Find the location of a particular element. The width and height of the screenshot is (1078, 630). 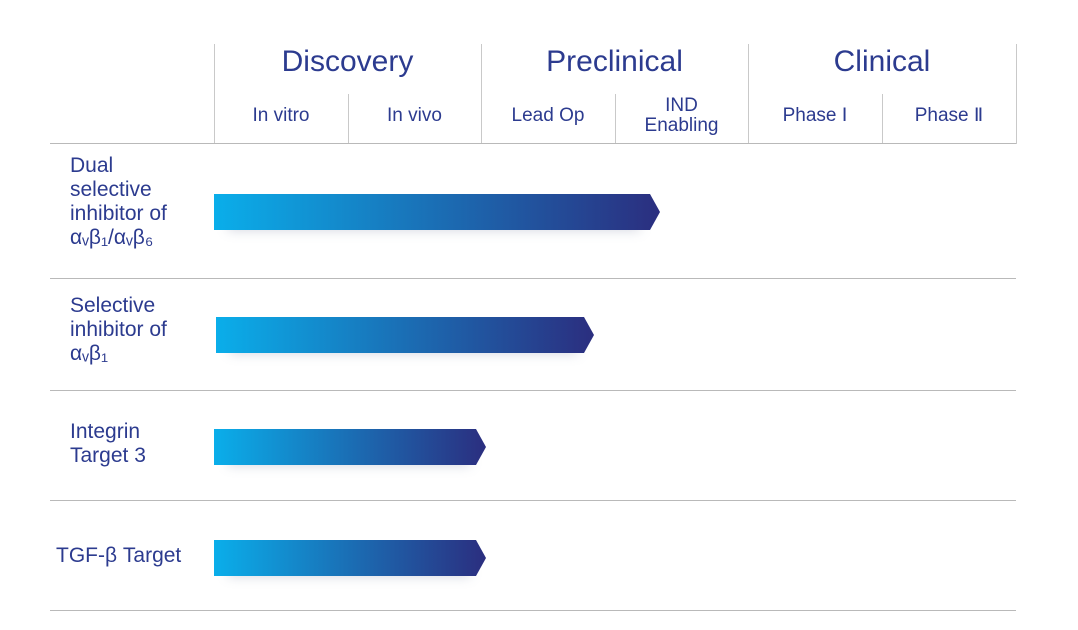

stage-discovery: Discovery is located at coordinates (347, 61).